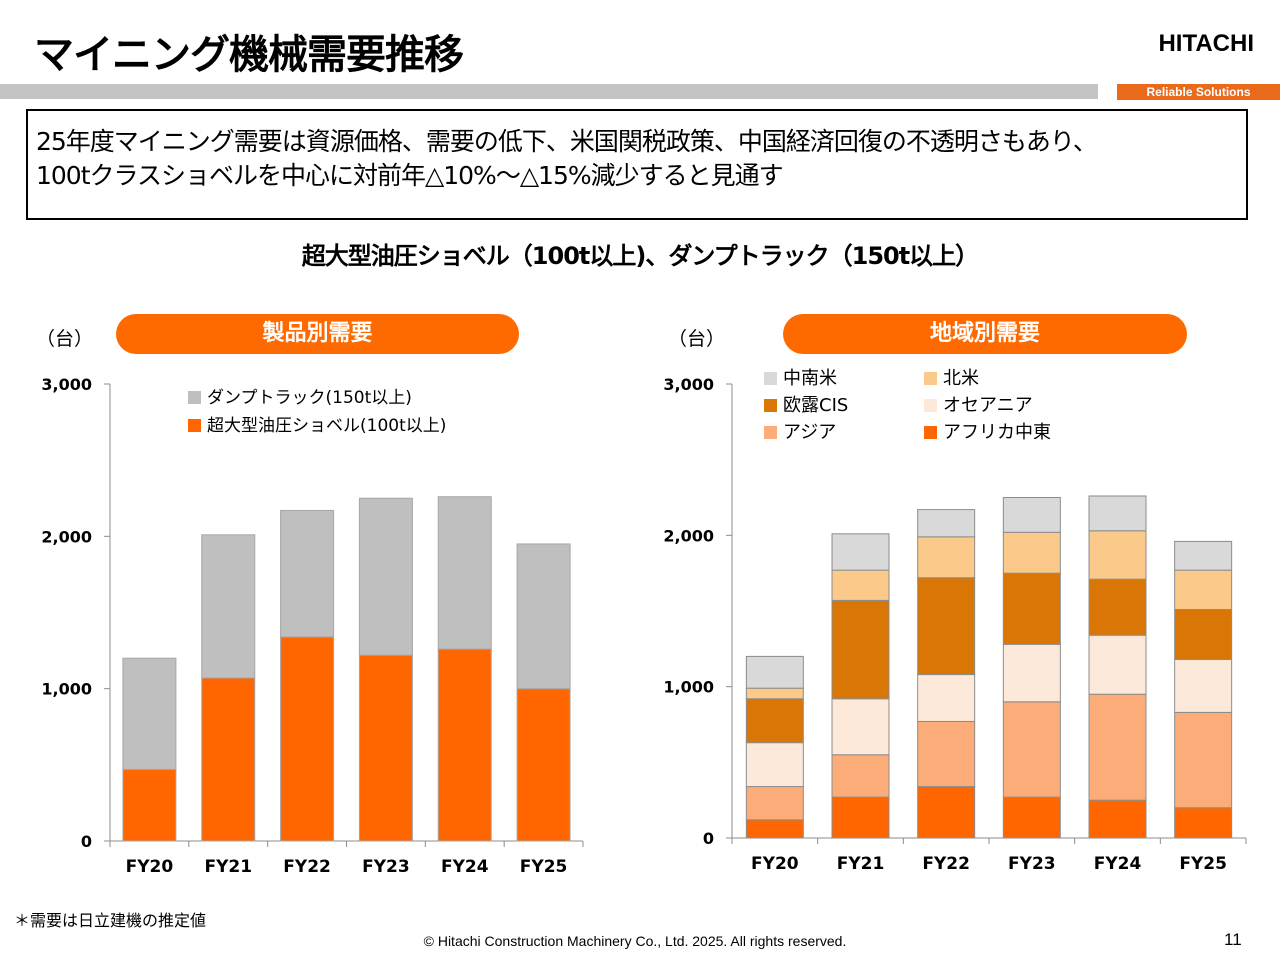  Describe the element at coordinates (249, 55) in the screenshot. I see `page-title: マイニング機械需要推移` at that location.